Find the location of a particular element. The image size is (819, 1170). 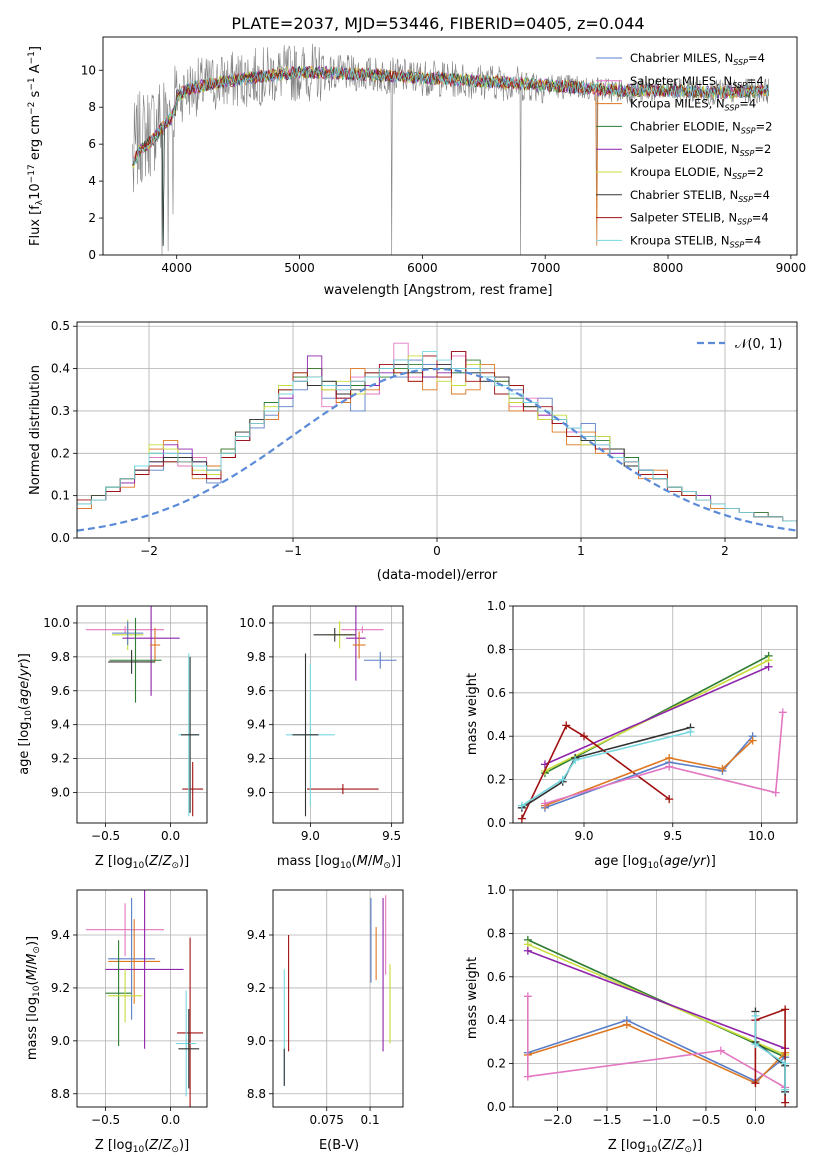

histogram-chabrier_elodie is located at coordinates (437, 440).